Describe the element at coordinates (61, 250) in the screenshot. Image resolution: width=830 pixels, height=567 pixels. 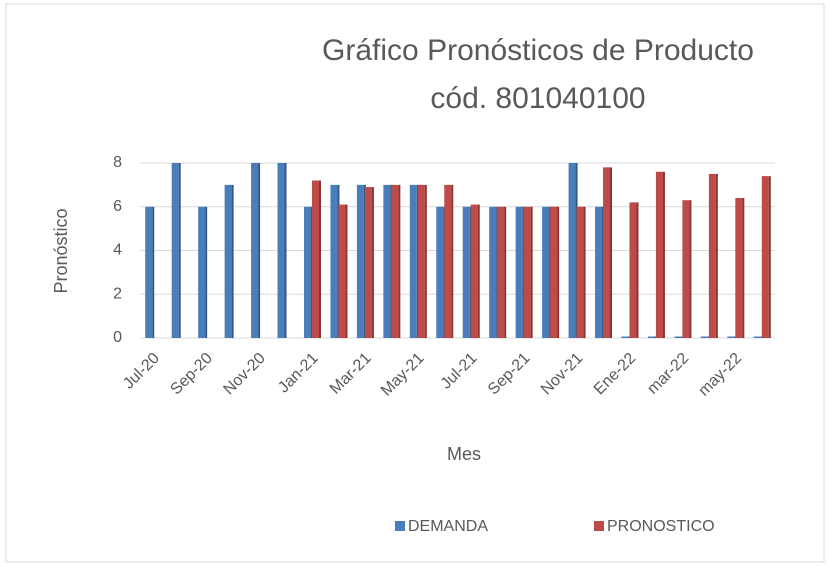
I see `y-axis-label: Pronóstico` at that location.